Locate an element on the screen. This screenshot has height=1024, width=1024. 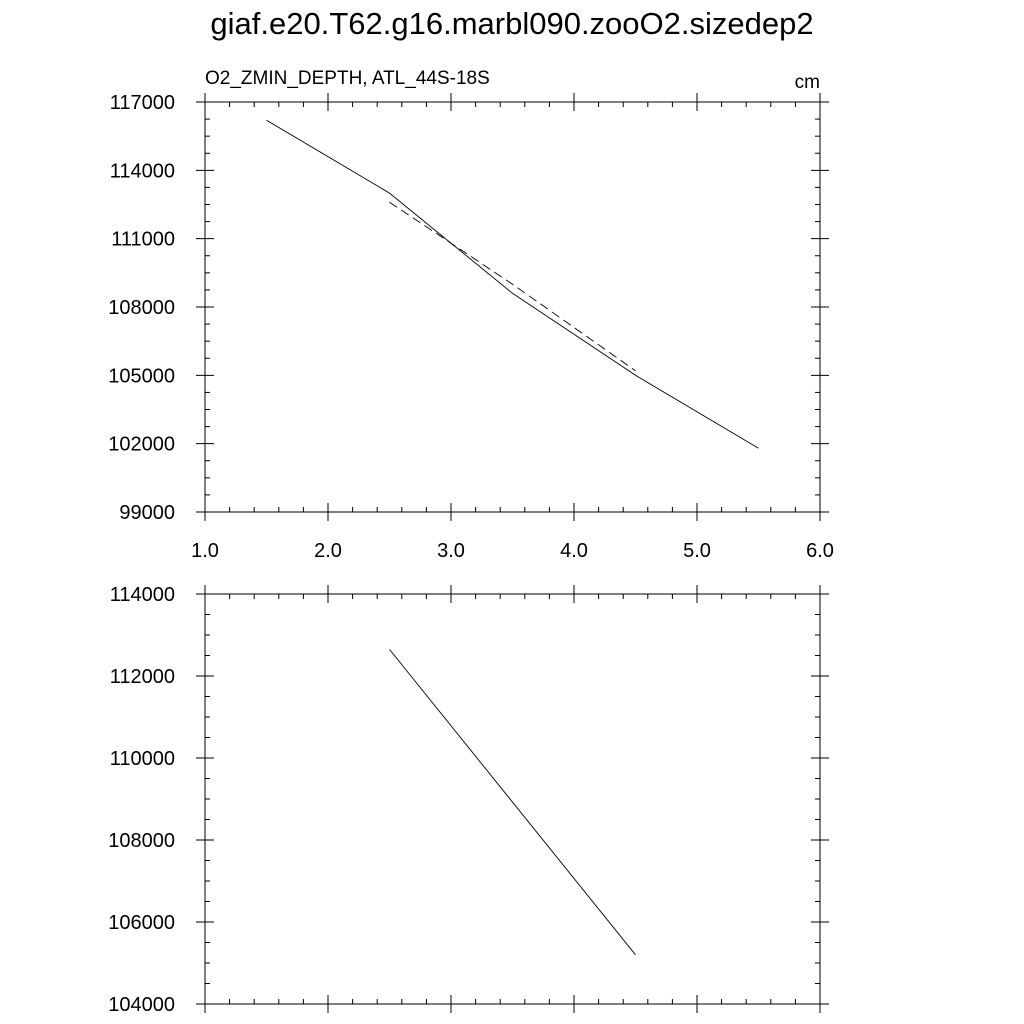
plot1-y-tick-label: 105000 is located at coordinates (141, 376).